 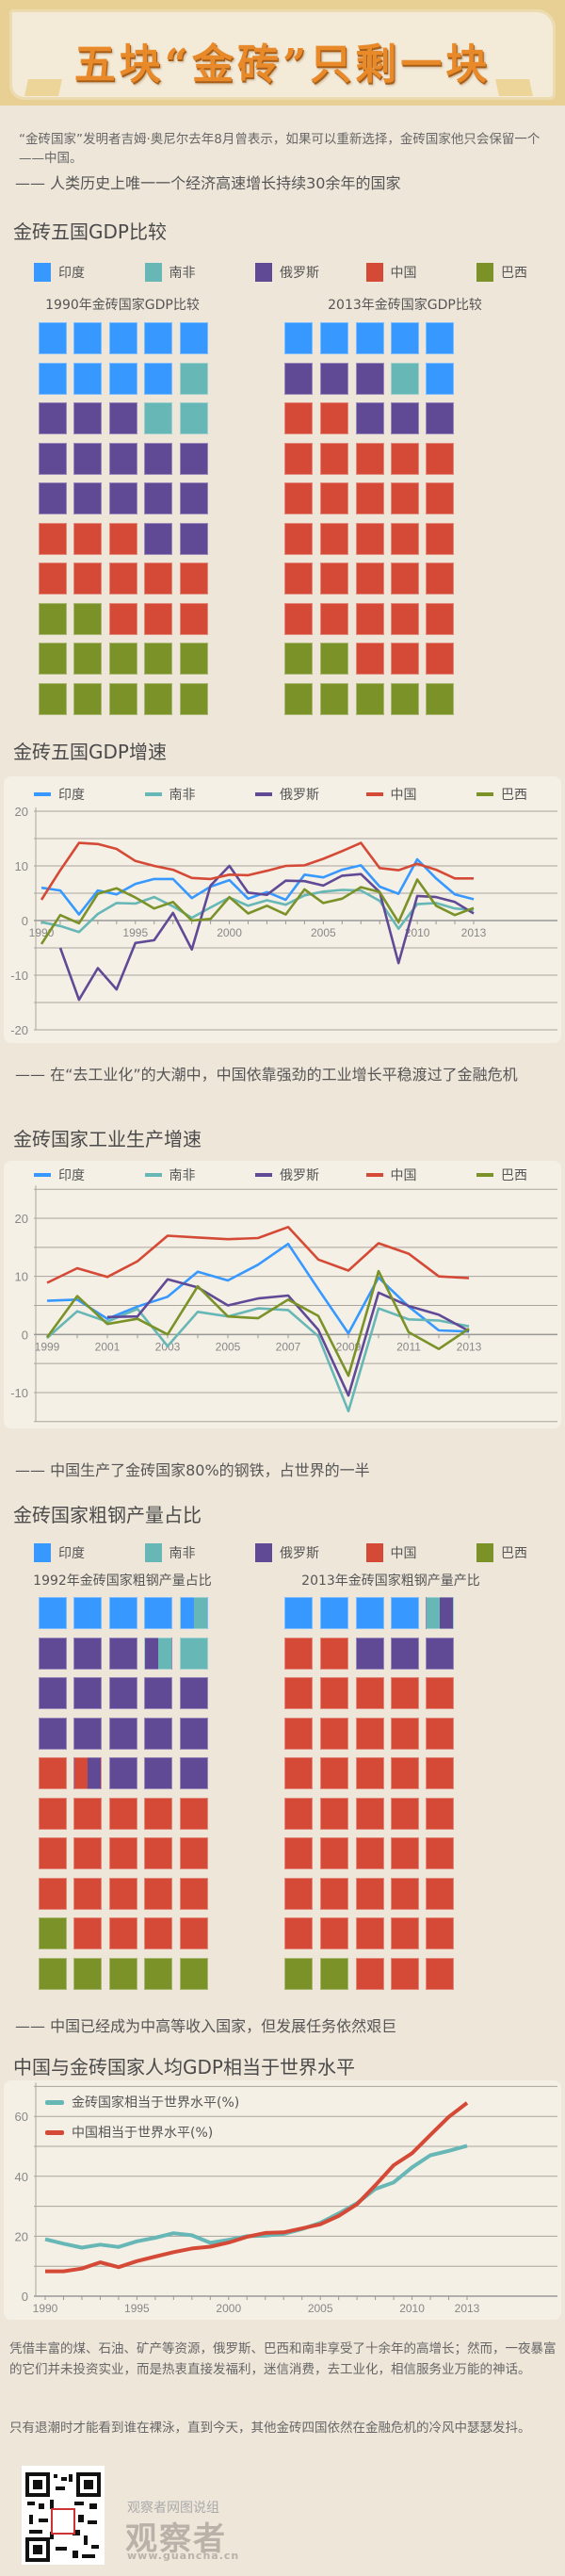 I want to click on china-line-icon, so click(x=55, y=2132).